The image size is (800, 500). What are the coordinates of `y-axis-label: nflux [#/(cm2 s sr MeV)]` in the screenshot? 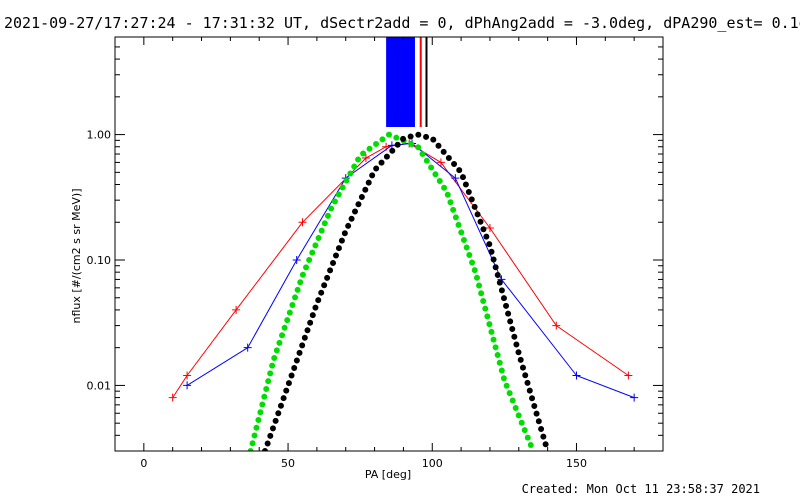 It's located at (76, 256).